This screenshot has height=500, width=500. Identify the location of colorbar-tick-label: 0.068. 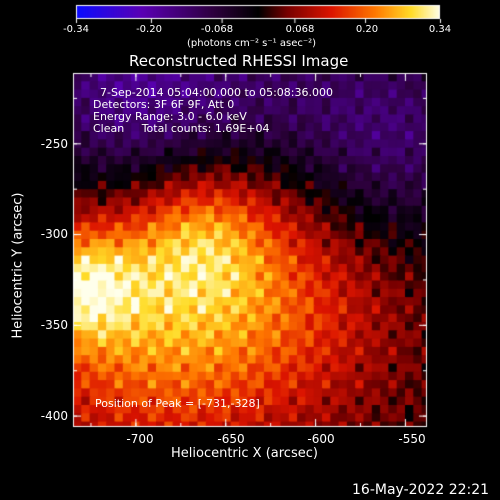
(300, 29).